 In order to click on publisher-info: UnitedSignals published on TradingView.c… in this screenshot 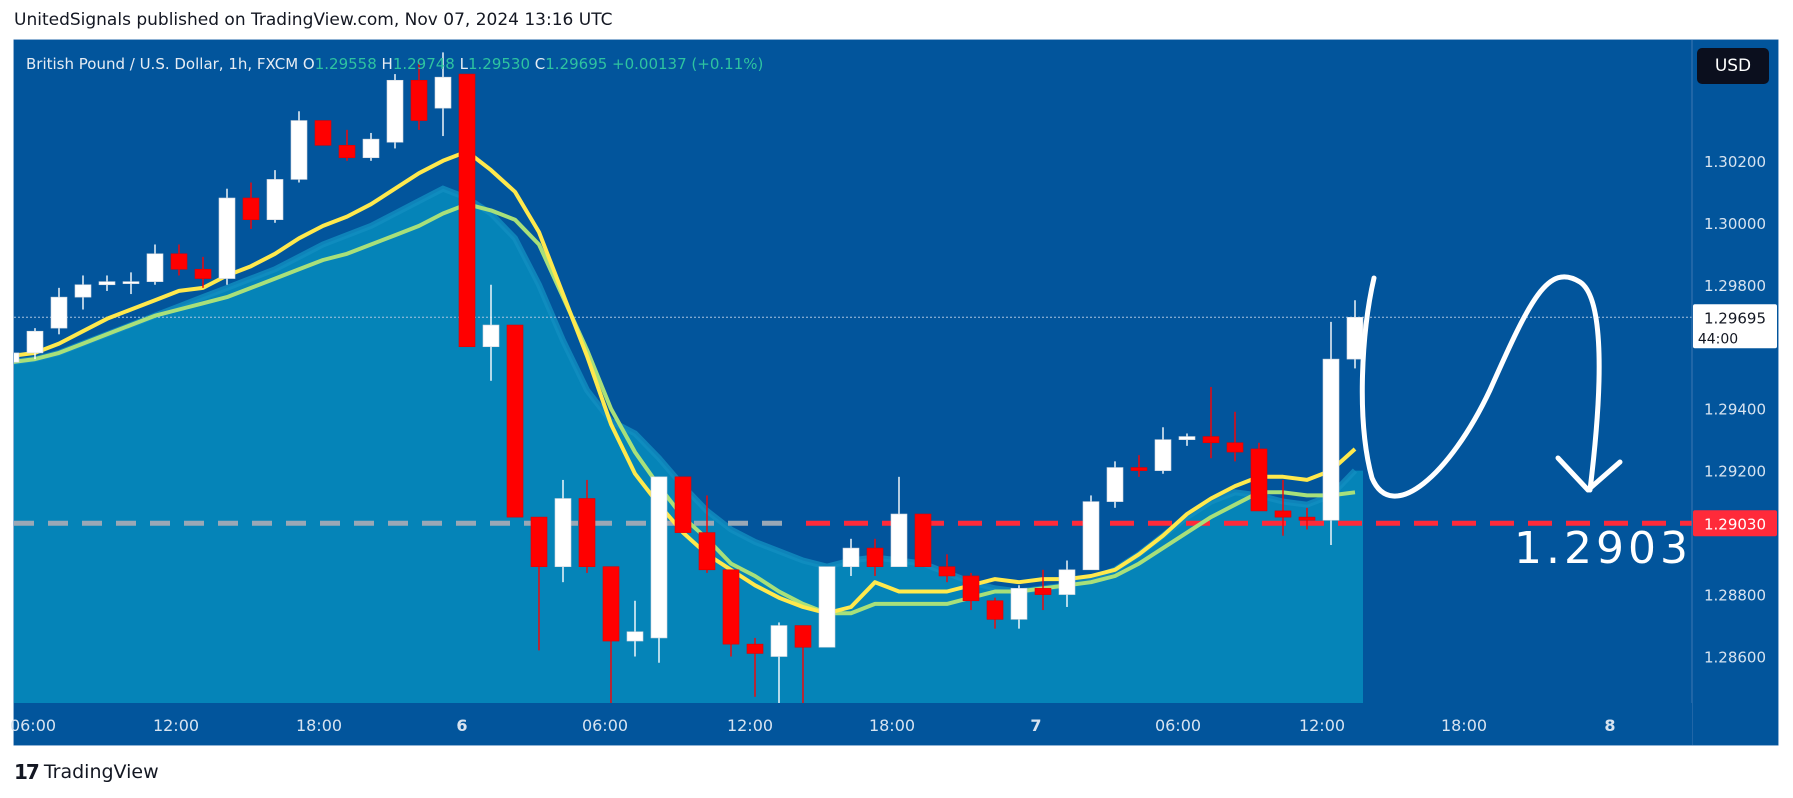, I will do `click(313, 20)`.